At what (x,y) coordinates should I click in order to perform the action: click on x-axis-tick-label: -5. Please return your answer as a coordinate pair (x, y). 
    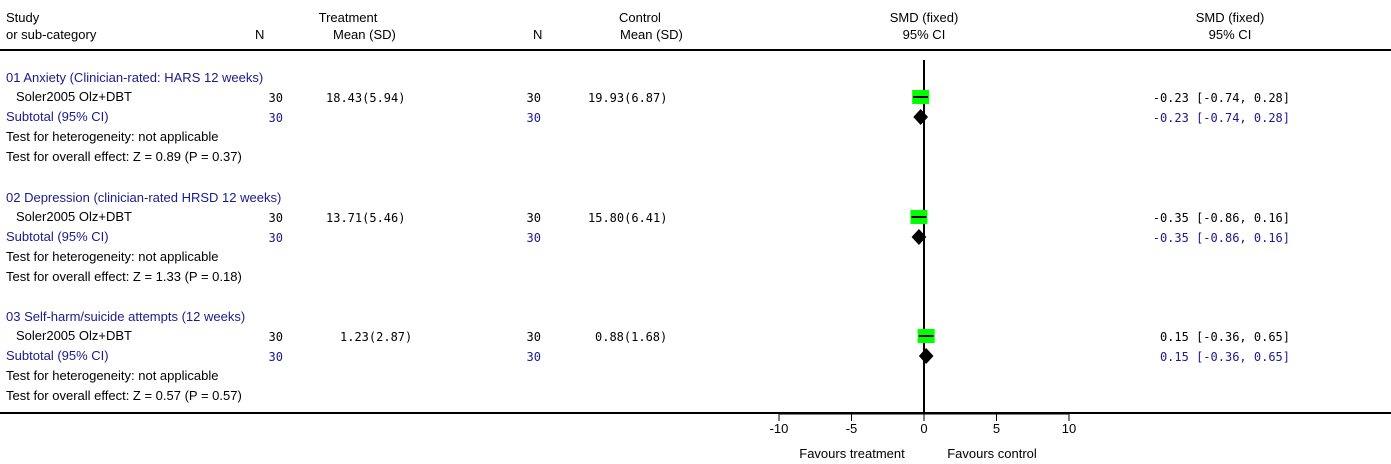
    Looking at the image, I should click on (852, 428).